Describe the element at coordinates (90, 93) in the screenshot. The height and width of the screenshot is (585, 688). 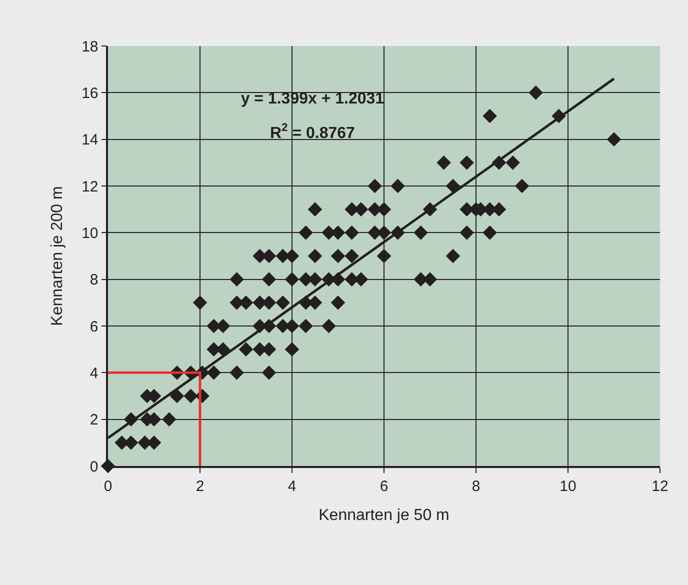
I see `y-tick-label: 16` at that location.